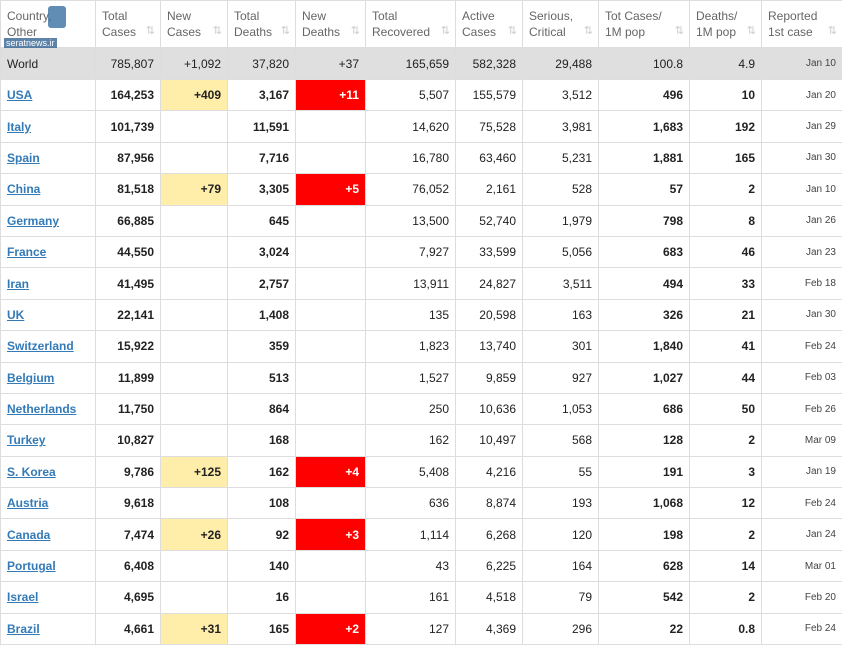 The height and width of the screenshot is (646, 842). I want to click on table-cell: Italy, so click(48, 126).